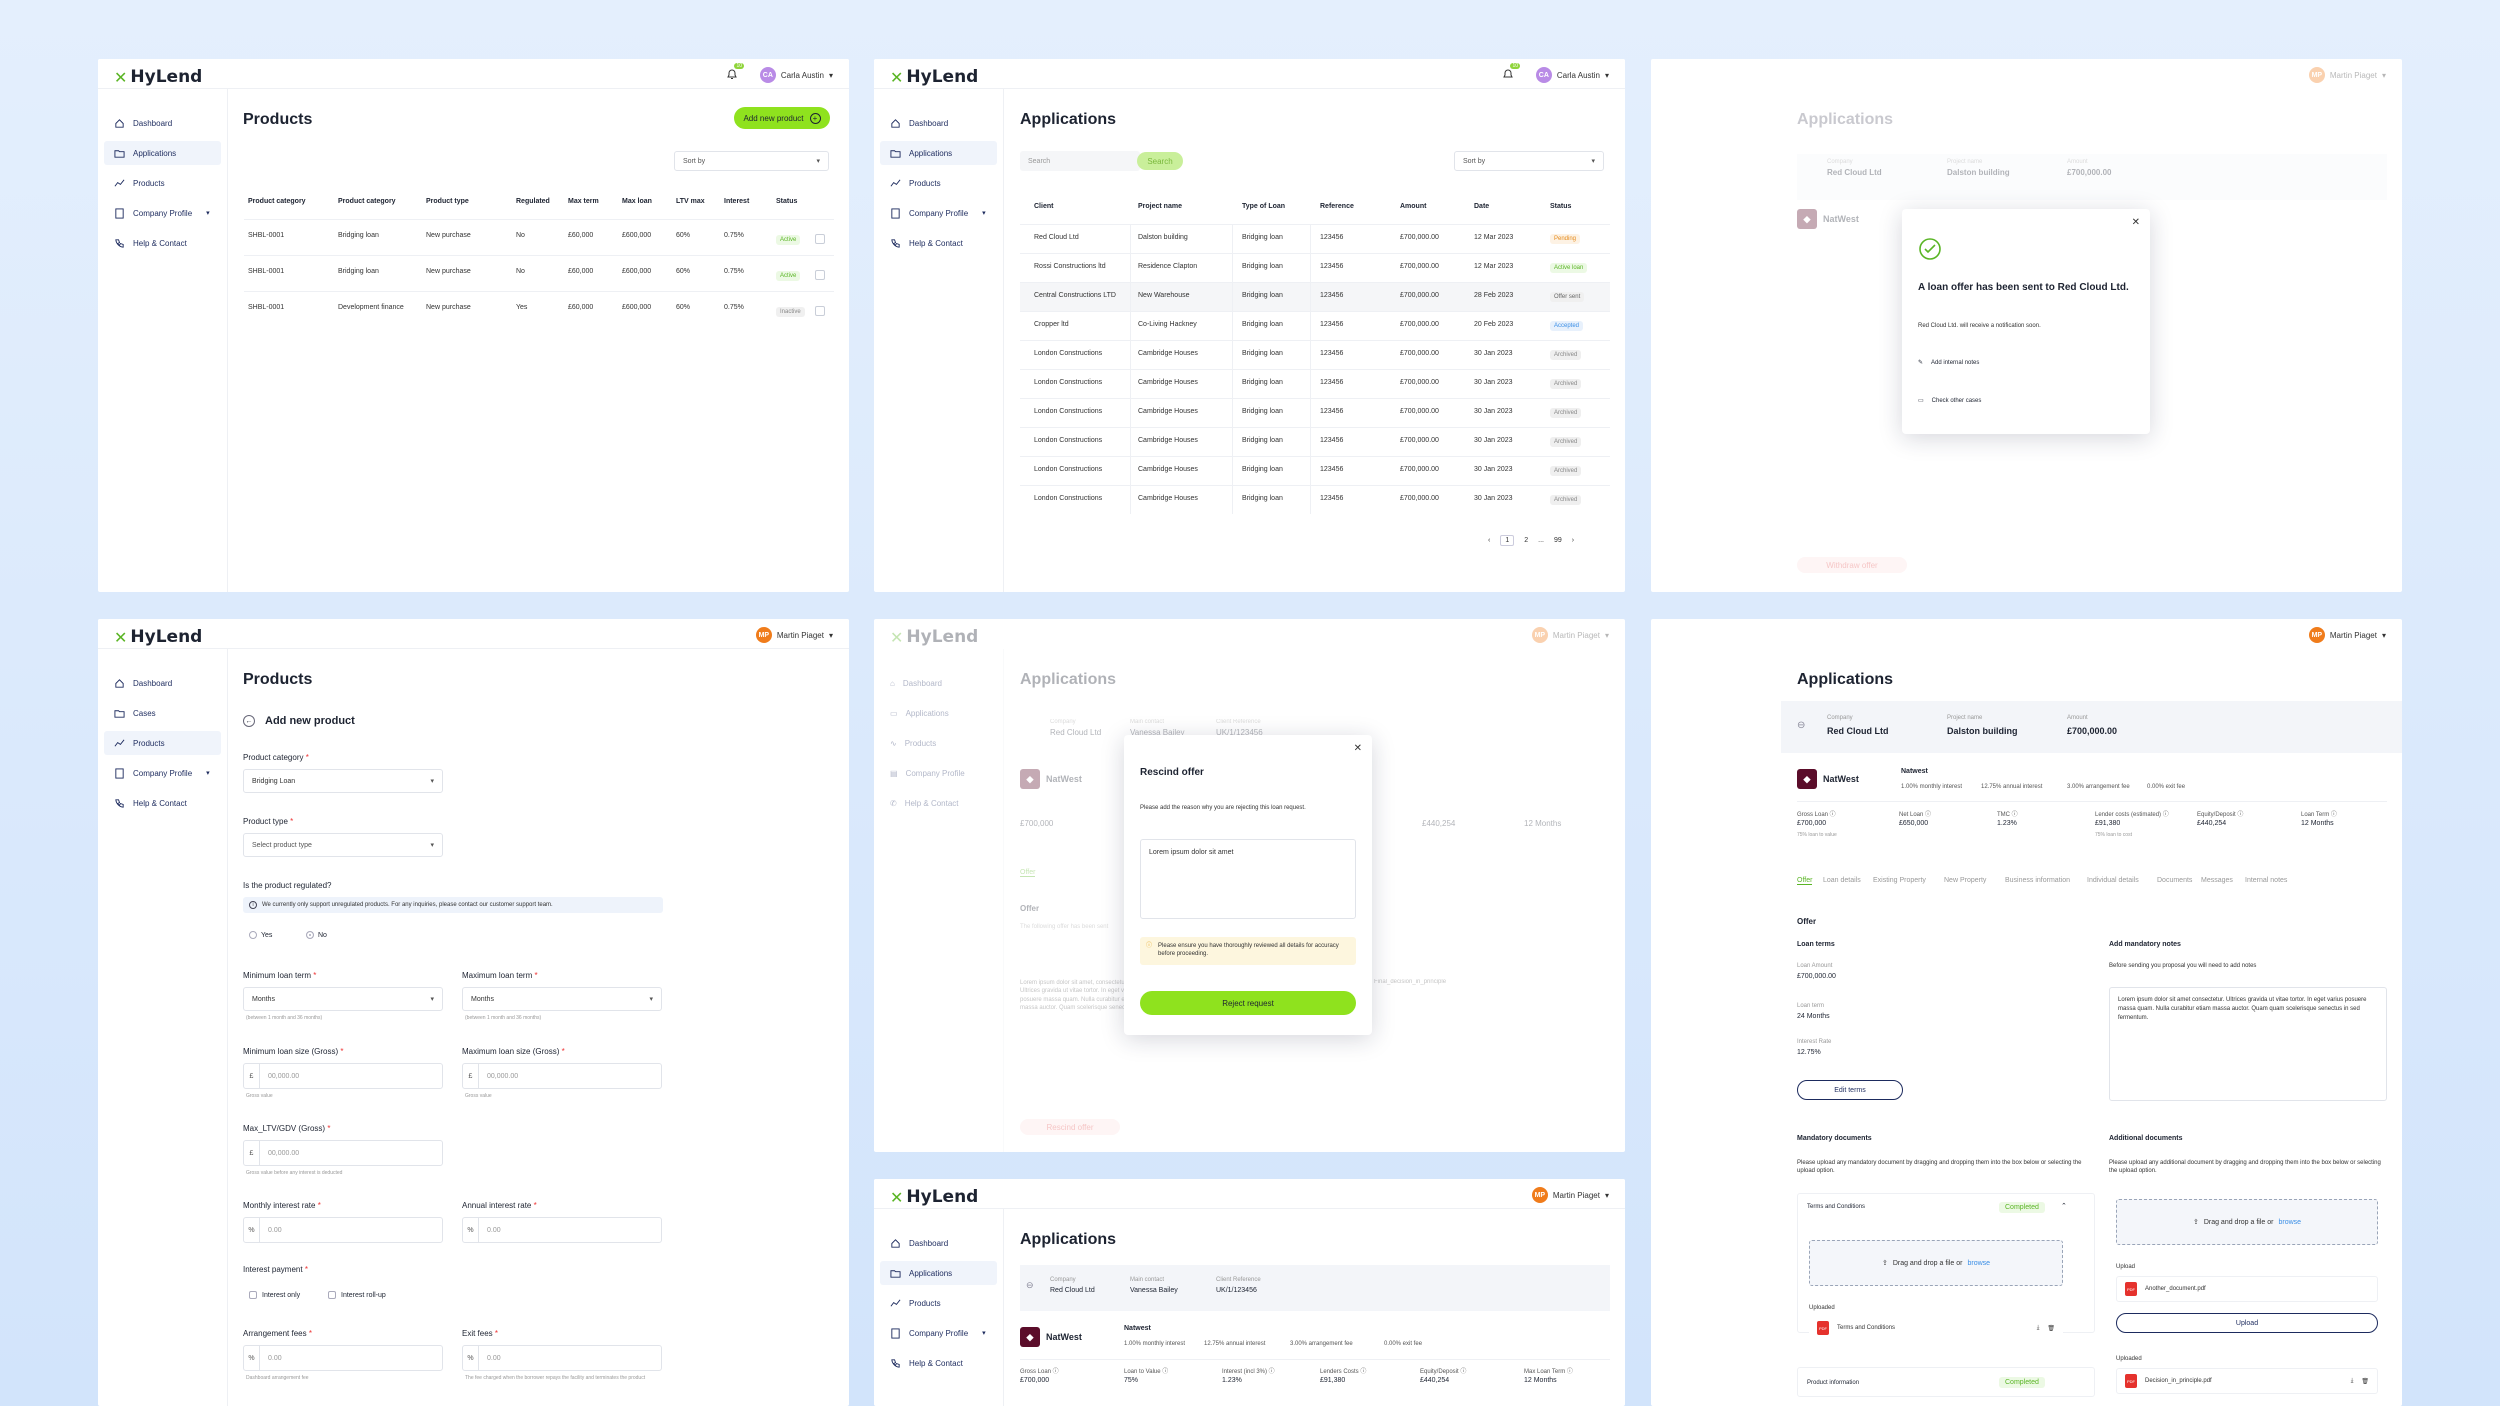  I want to click on withdraw-offer-button: Withdraw offer, so click(1852, 565).